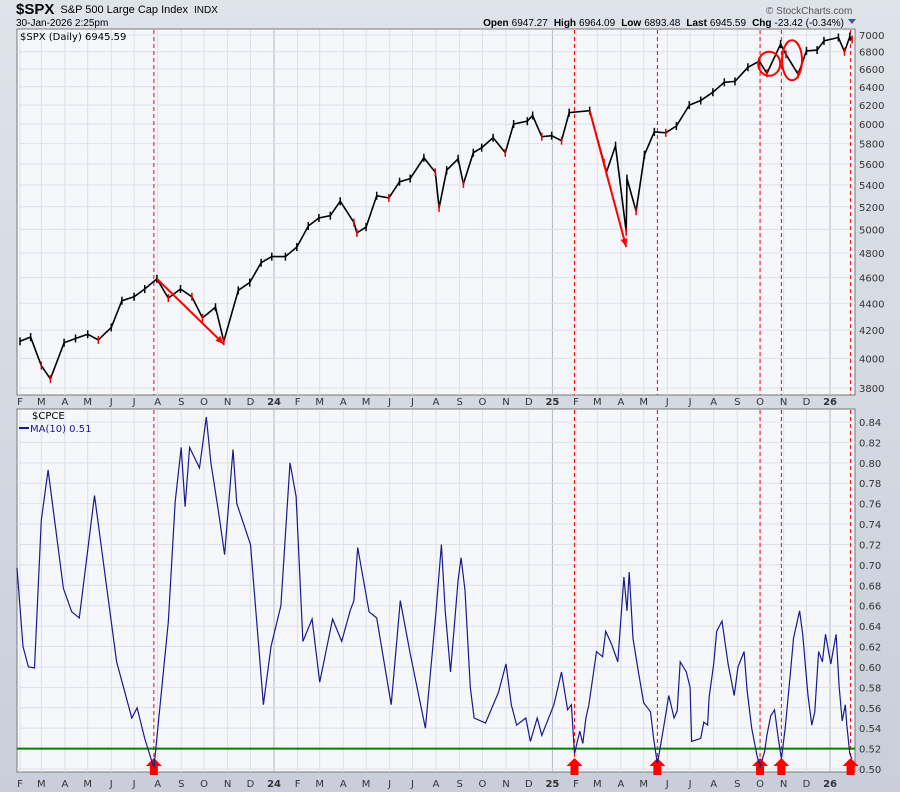  What do you see at coordinates (870, 688) in the screenshot?
I see `y-tick-label: 0.58` at bounding box center [870, 688].